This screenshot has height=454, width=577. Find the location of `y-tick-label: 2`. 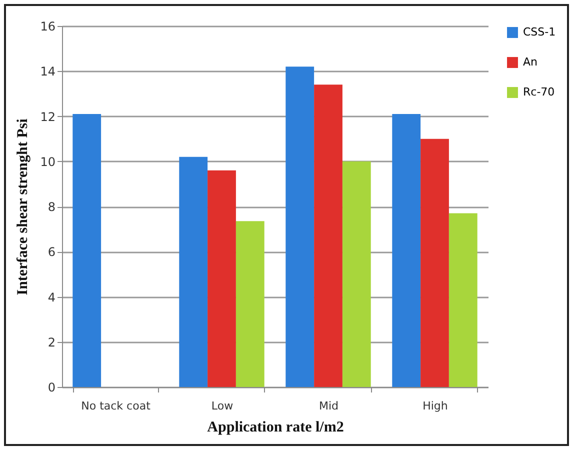

y-tick-label: 2 is located at coordinates (52, 342).